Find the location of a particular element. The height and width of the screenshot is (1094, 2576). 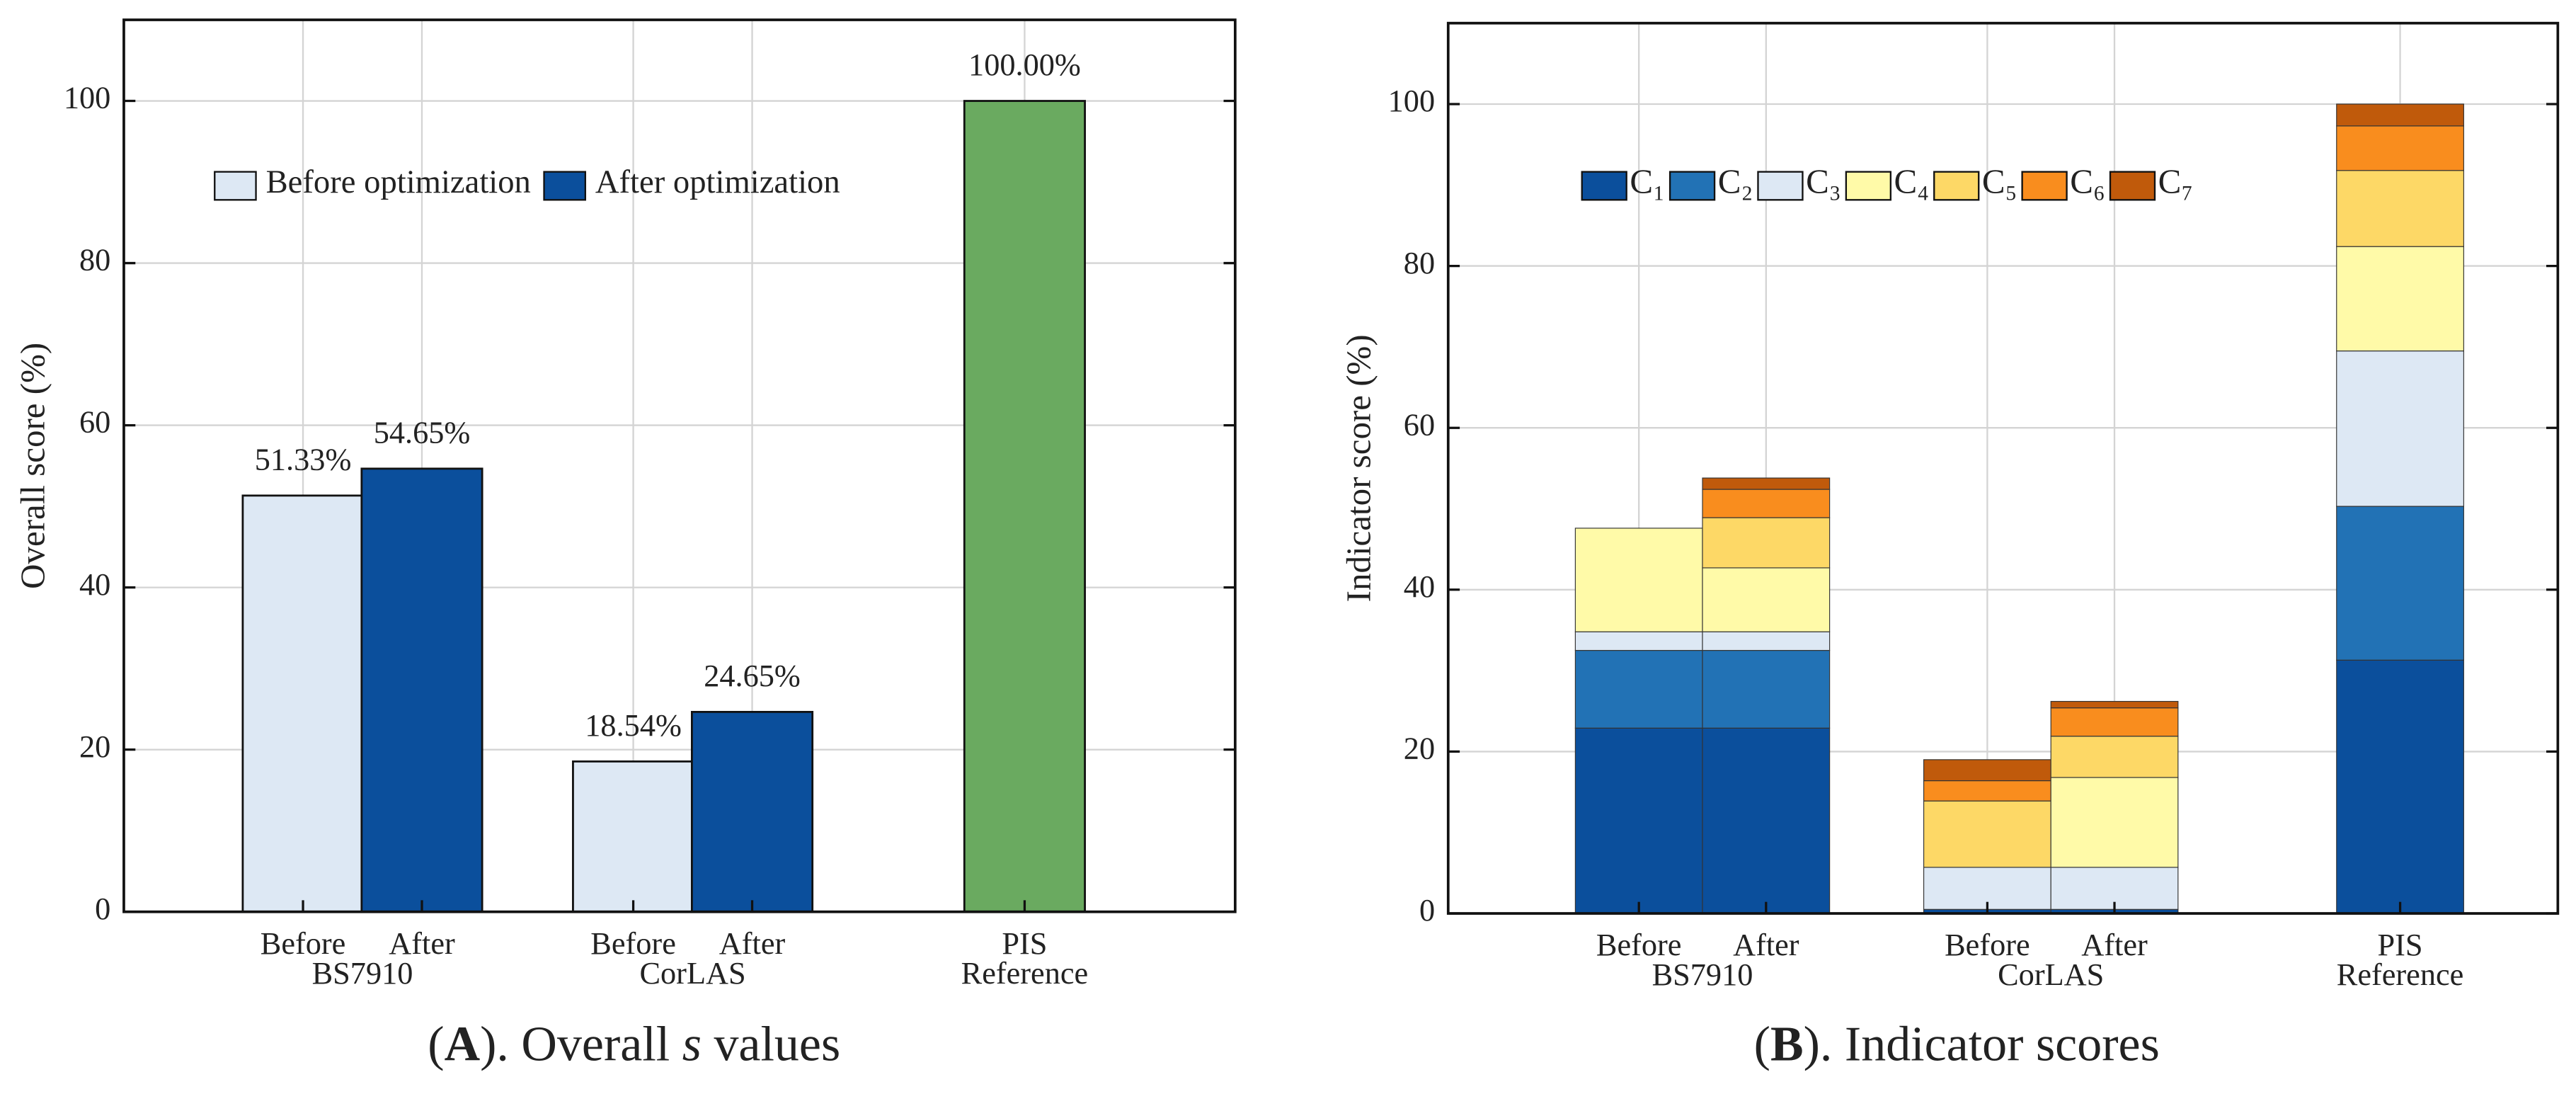

legend-label: C₅ is located at coordinates (1999, 181).